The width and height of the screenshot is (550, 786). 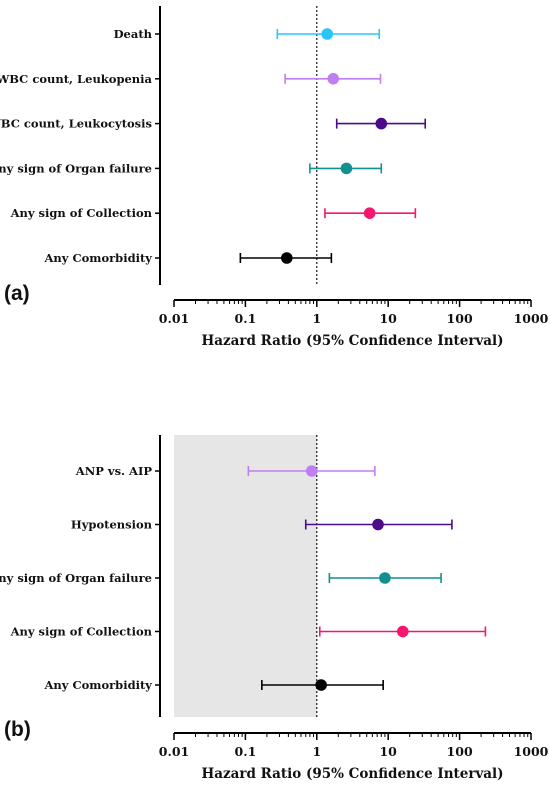 What do you see at coordinates (191, 79) in the screenshot?
I see `forest-row: WBC count, Leukopenia` at bounding box center [191, 79].